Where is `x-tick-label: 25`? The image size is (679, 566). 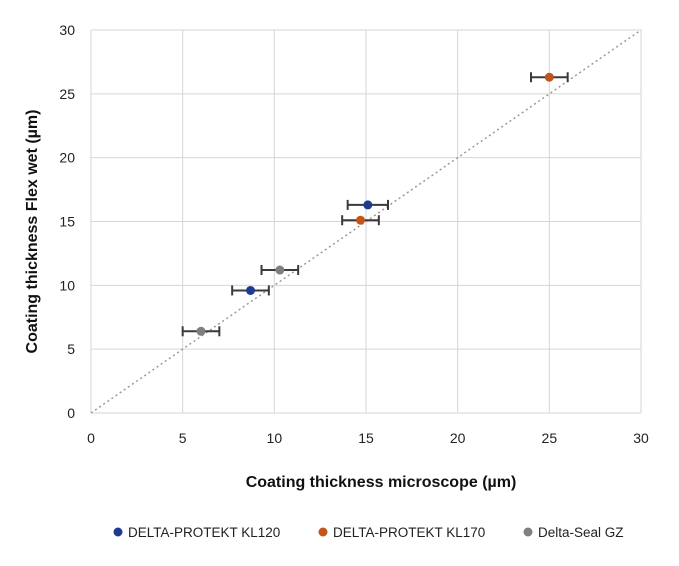
x-tick-label: 25 is located at coordinates (550, 438).